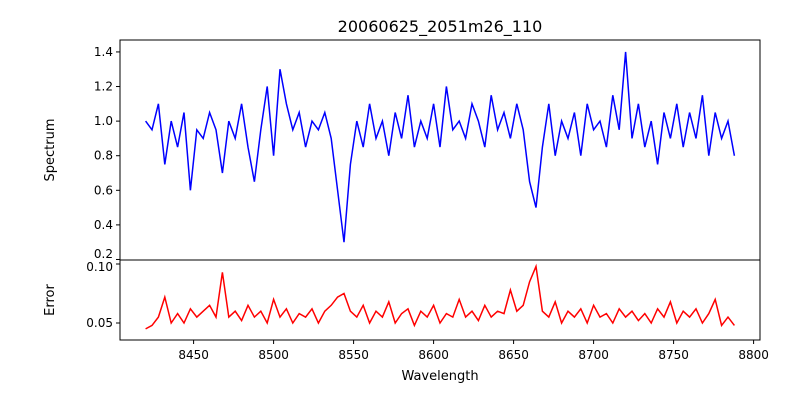  What do you see at coordinates (103, 225) in the screenshot?
I see `spectrum-y-tick-label: 0.4` at bounding box center [103, 225].